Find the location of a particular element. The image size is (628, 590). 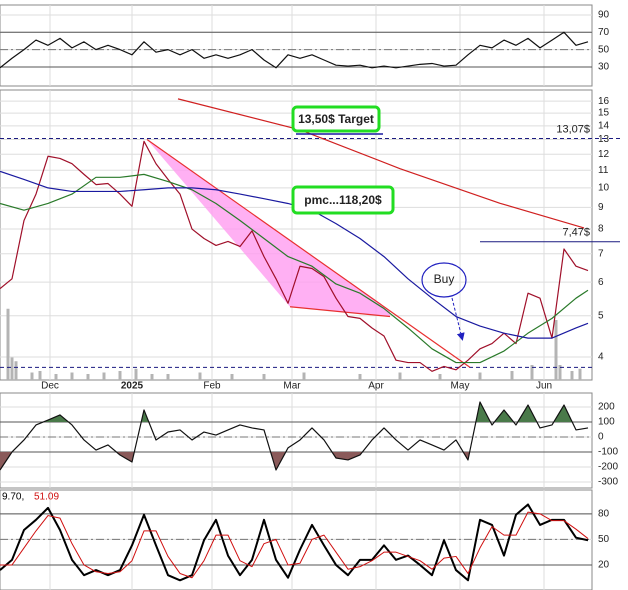

y-tick-label: 5 is located at coordinates (601, 315).